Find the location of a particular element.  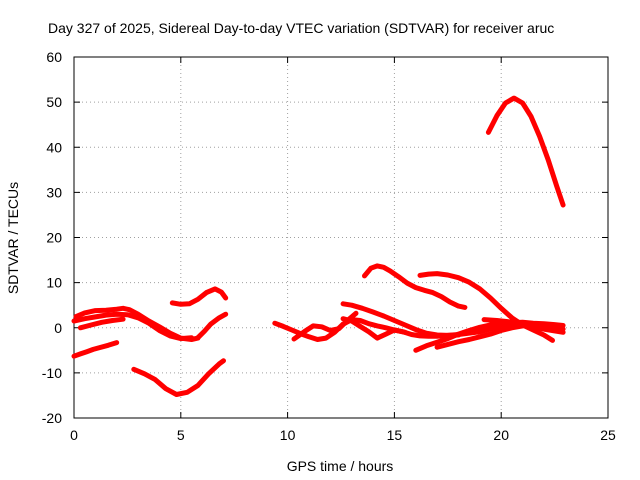

x-tick-label: 15 is located at coordinates (395, 435).